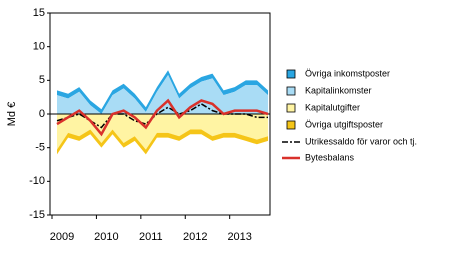 This screenshot has width=454, height=253. Describe the element at coordinates (347, 73) in the screenshot. I see `legend-label: Övriga inkomstposter` at that location.